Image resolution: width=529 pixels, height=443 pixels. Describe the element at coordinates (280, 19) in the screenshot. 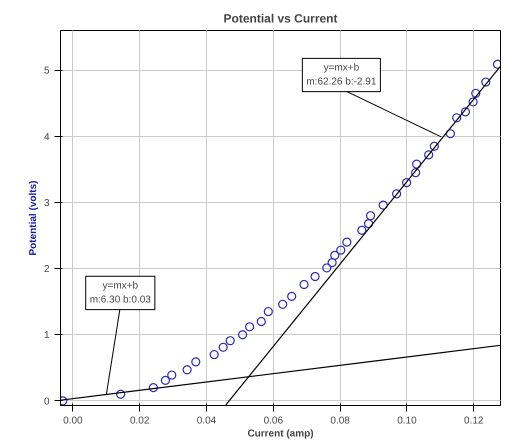

I see `chart-title: Potential vs Current` at that location.